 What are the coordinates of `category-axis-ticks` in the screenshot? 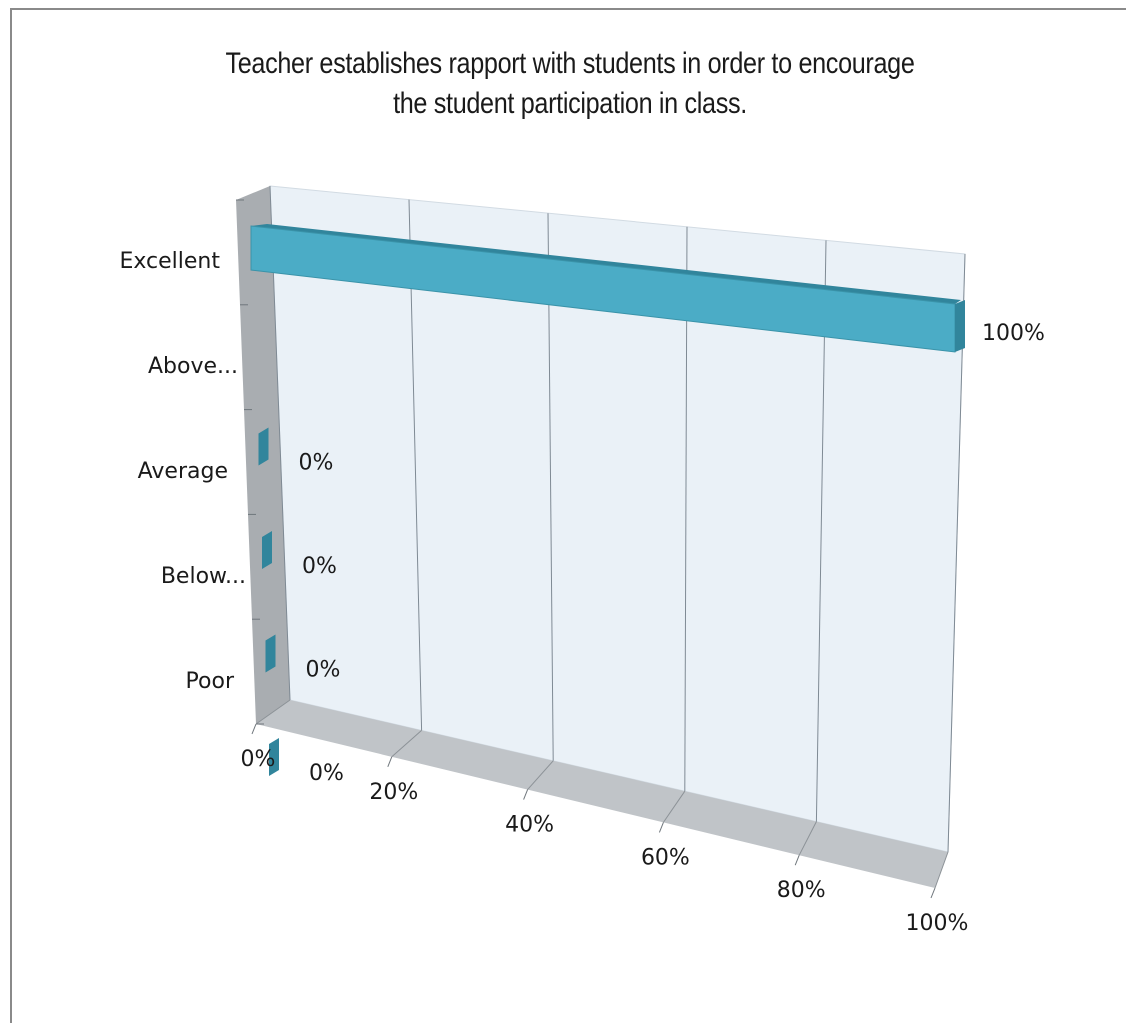 It's located at (250, 462).